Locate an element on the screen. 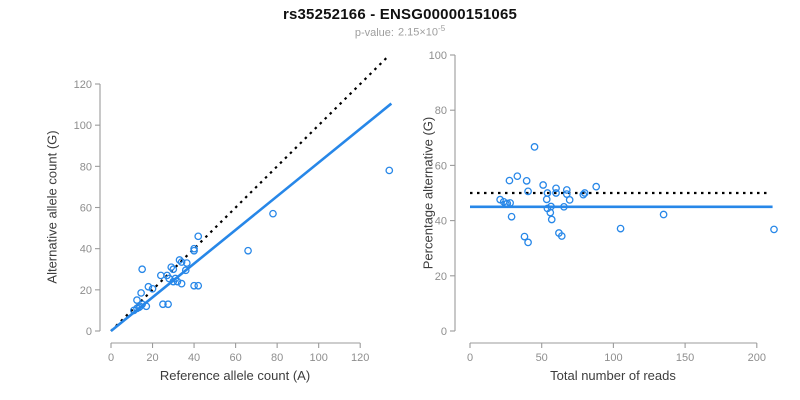  left-y-axis-label: Alternative allele count (G) is located at coordinates (52, 207).